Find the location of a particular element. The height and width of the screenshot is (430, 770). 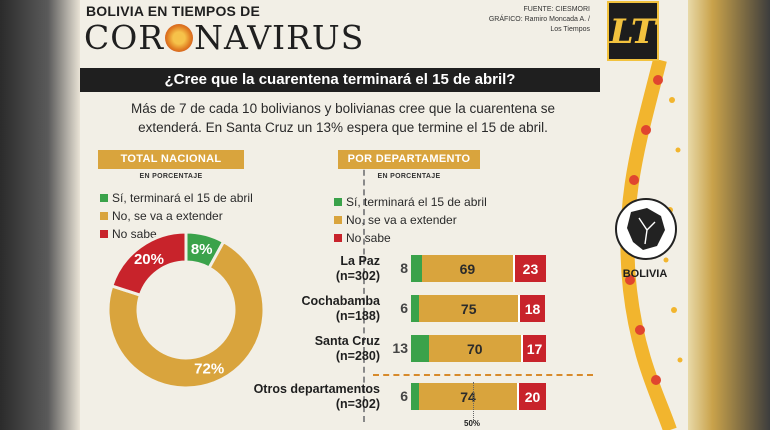

kicker-title: BOLIVIA EN TIEMPOS DE is located at coordinates (173, 11).